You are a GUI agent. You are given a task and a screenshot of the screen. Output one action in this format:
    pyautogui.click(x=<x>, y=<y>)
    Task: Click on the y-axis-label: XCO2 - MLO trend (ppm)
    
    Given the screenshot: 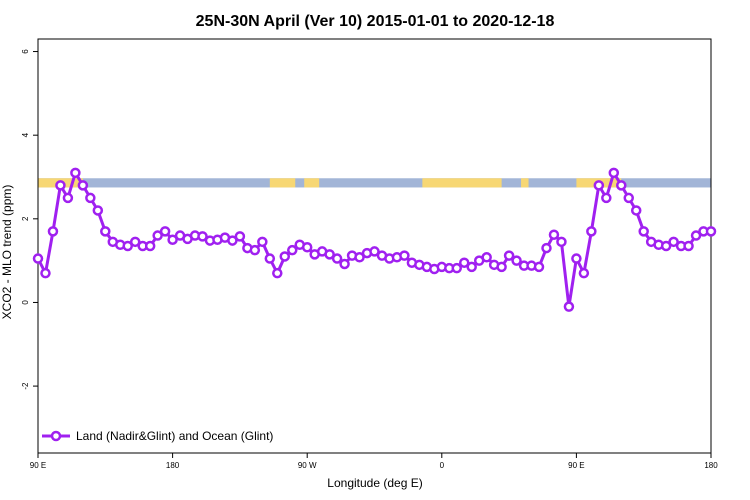 What is the action you would take?
    pyautogui.click(x=7, y=252)
    